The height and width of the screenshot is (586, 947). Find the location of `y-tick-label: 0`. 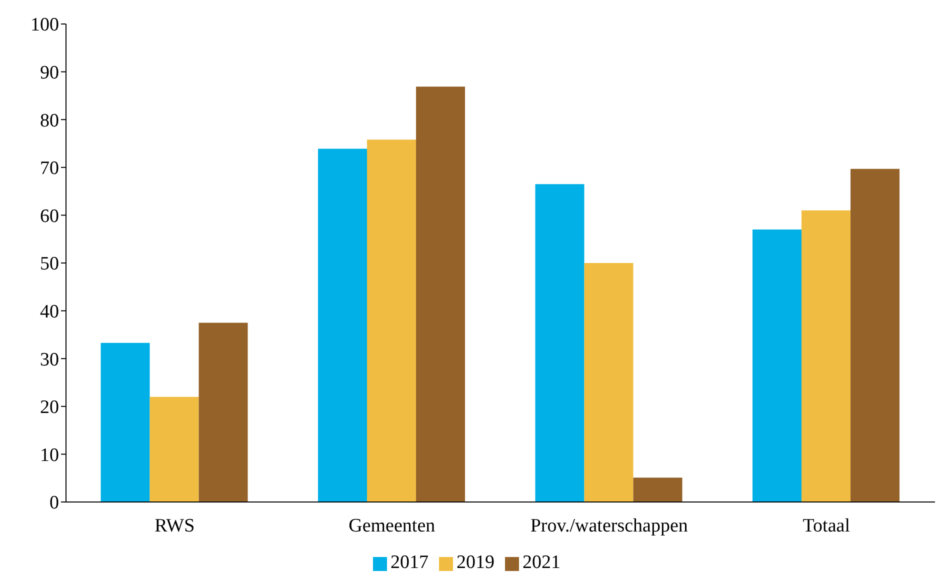

y-tick-label: 0 is located at coordinates (54, 503).